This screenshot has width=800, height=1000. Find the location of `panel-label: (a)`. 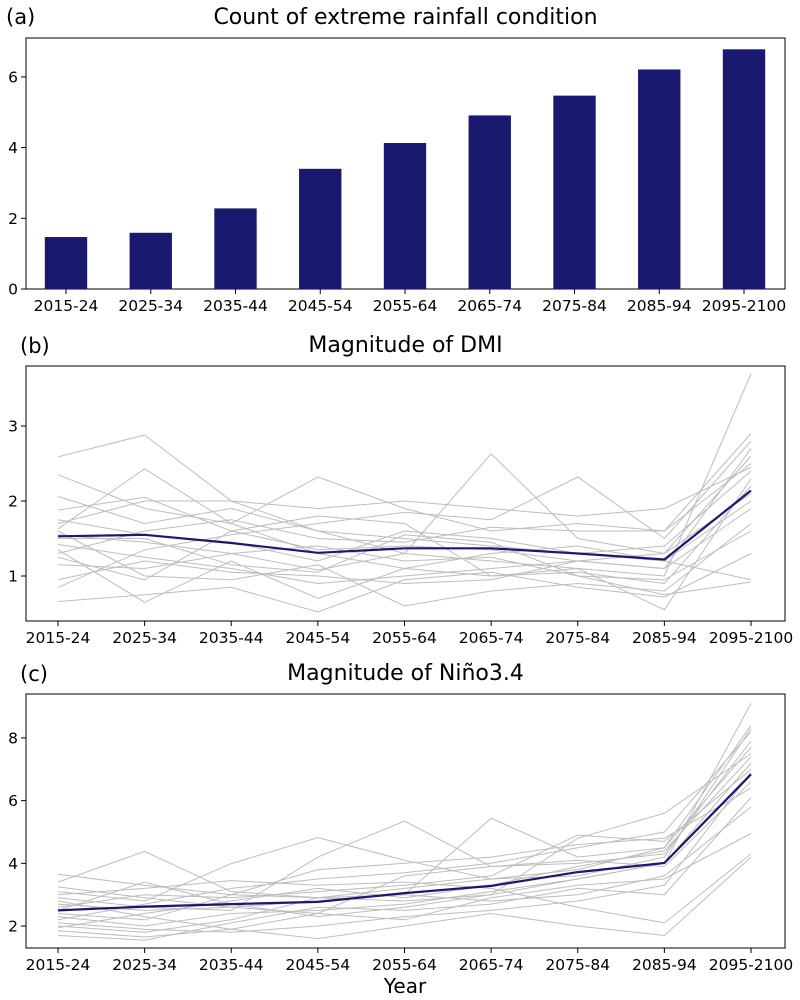

panel-label: (a) is located at coordinates (20, 17).